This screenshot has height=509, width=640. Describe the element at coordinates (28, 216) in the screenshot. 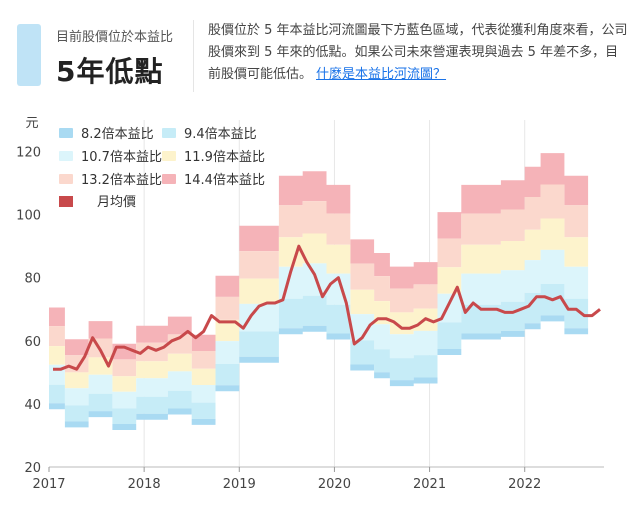

I see `y-tick-label: 100` at that location.